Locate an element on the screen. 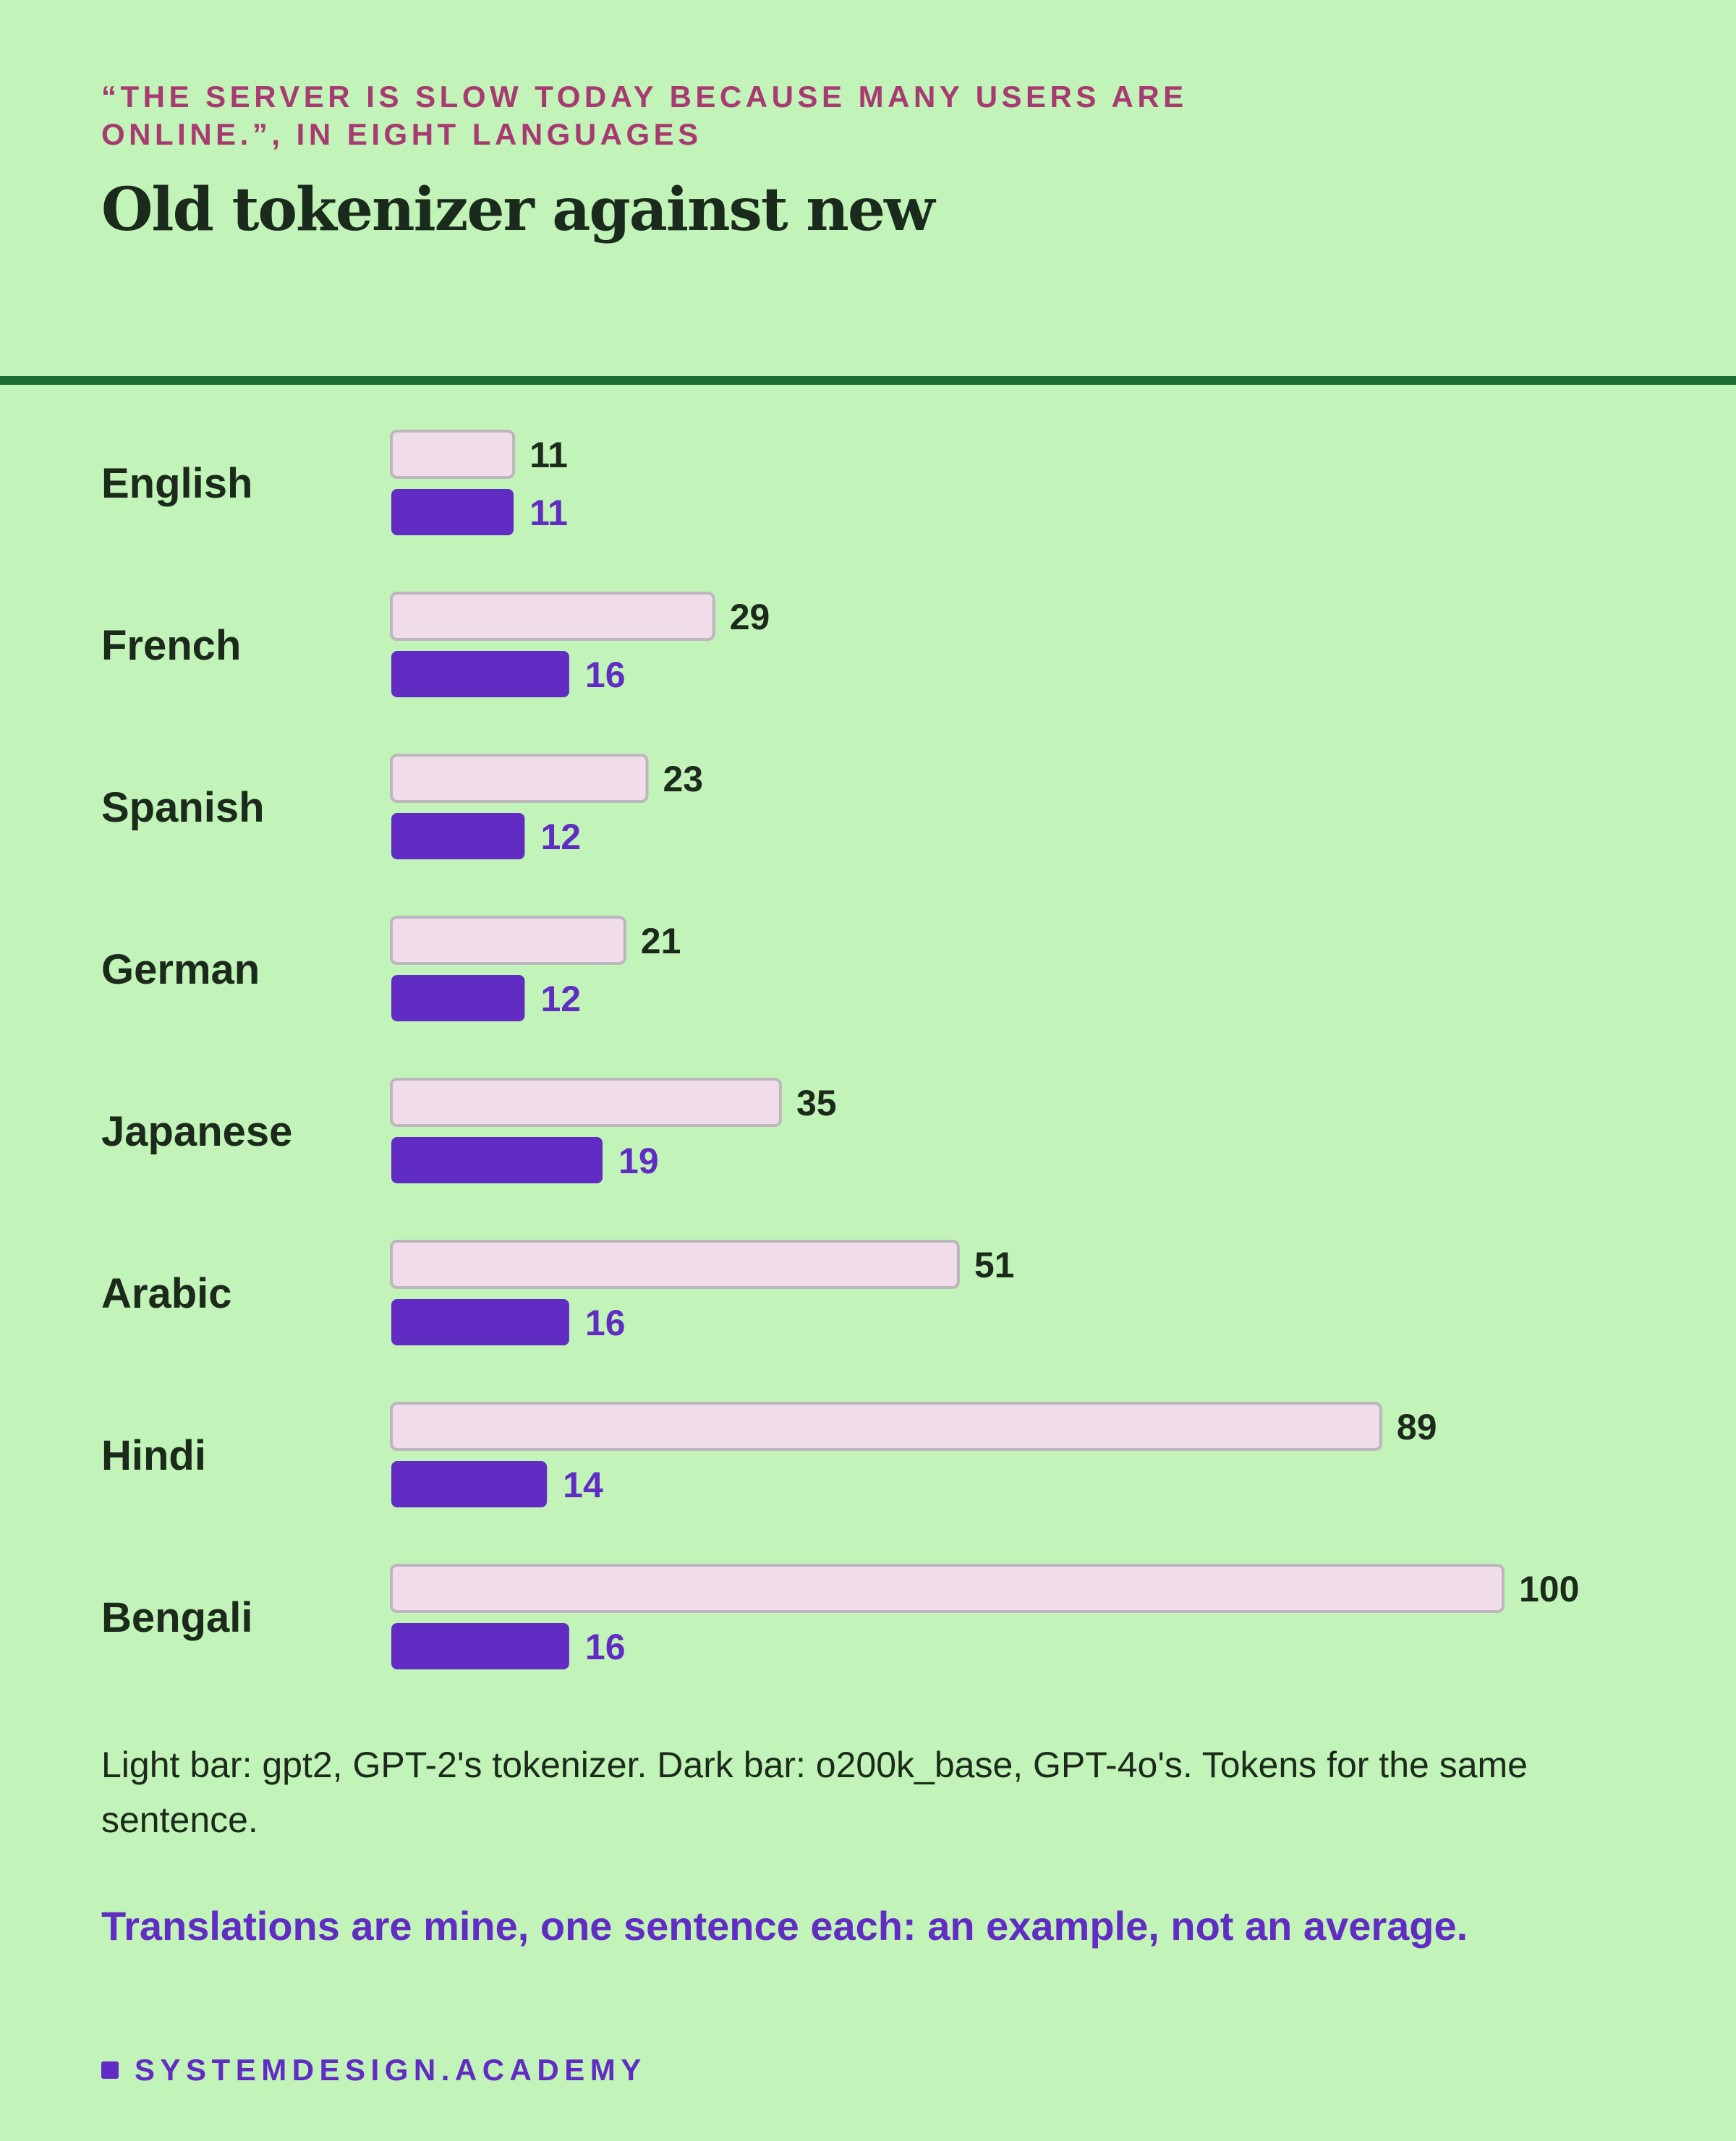 This screenshot has height=2141, width=1736. category-label-arabic: Arabic is located at coordinates (166, 1293).